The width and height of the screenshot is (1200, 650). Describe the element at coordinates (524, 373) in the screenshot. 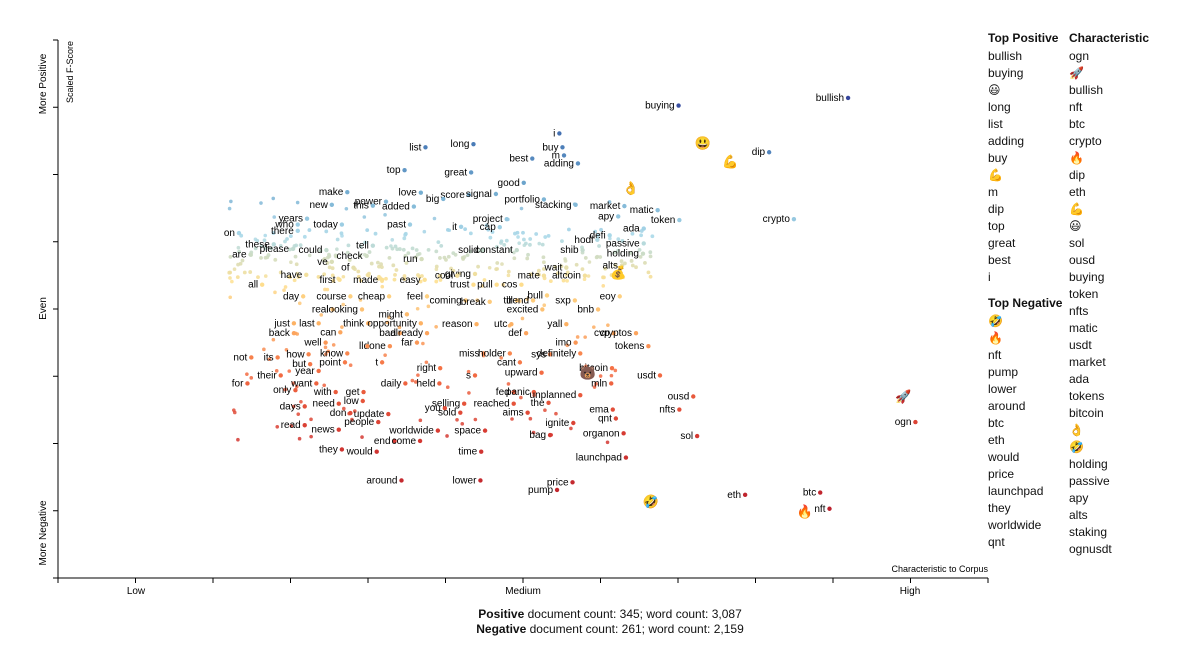

I see `term-point: upward` at that location.